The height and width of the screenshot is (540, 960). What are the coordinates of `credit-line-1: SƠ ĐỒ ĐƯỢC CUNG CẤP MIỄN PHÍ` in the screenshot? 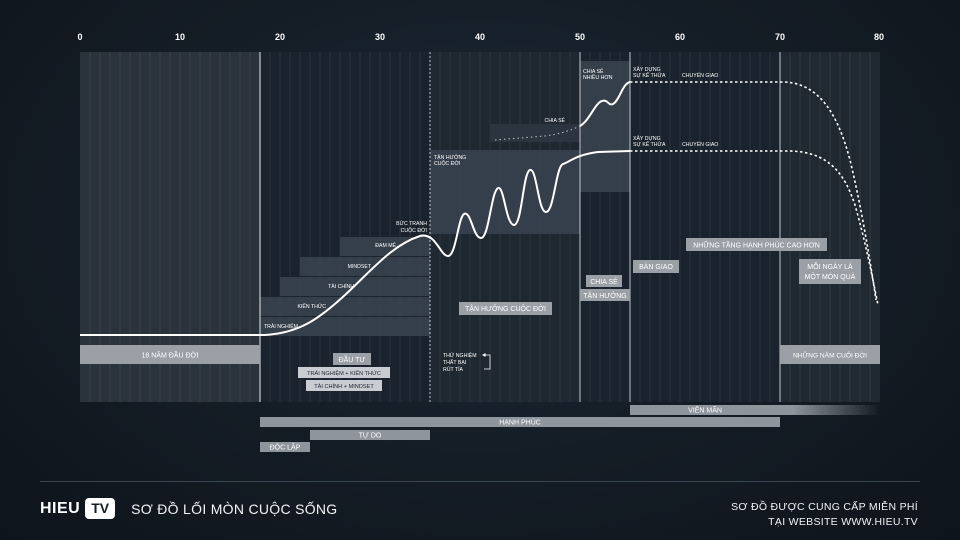 It's located at (824, 507).